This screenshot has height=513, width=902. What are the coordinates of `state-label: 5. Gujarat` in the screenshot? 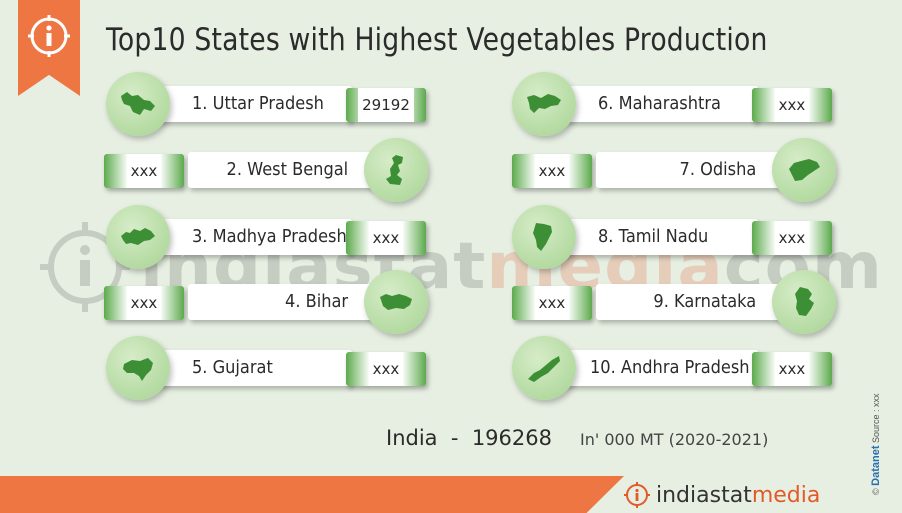 It's located at (232, 367).